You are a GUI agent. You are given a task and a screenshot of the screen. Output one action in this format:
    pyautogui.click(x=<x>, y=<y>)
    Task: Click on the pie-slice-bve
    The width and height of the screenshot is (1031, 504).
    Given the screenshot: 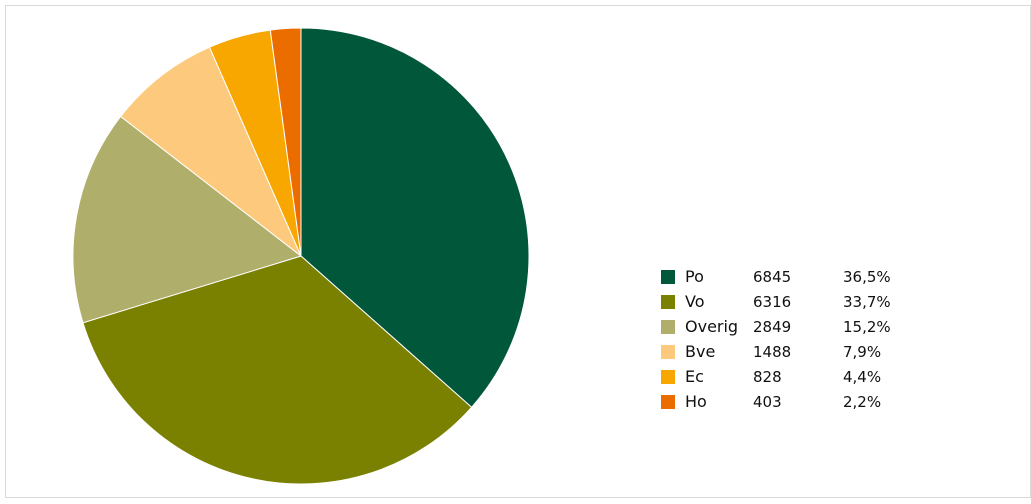 What is the action you would take?
    pyautogui.click(x=210, y=151)
    